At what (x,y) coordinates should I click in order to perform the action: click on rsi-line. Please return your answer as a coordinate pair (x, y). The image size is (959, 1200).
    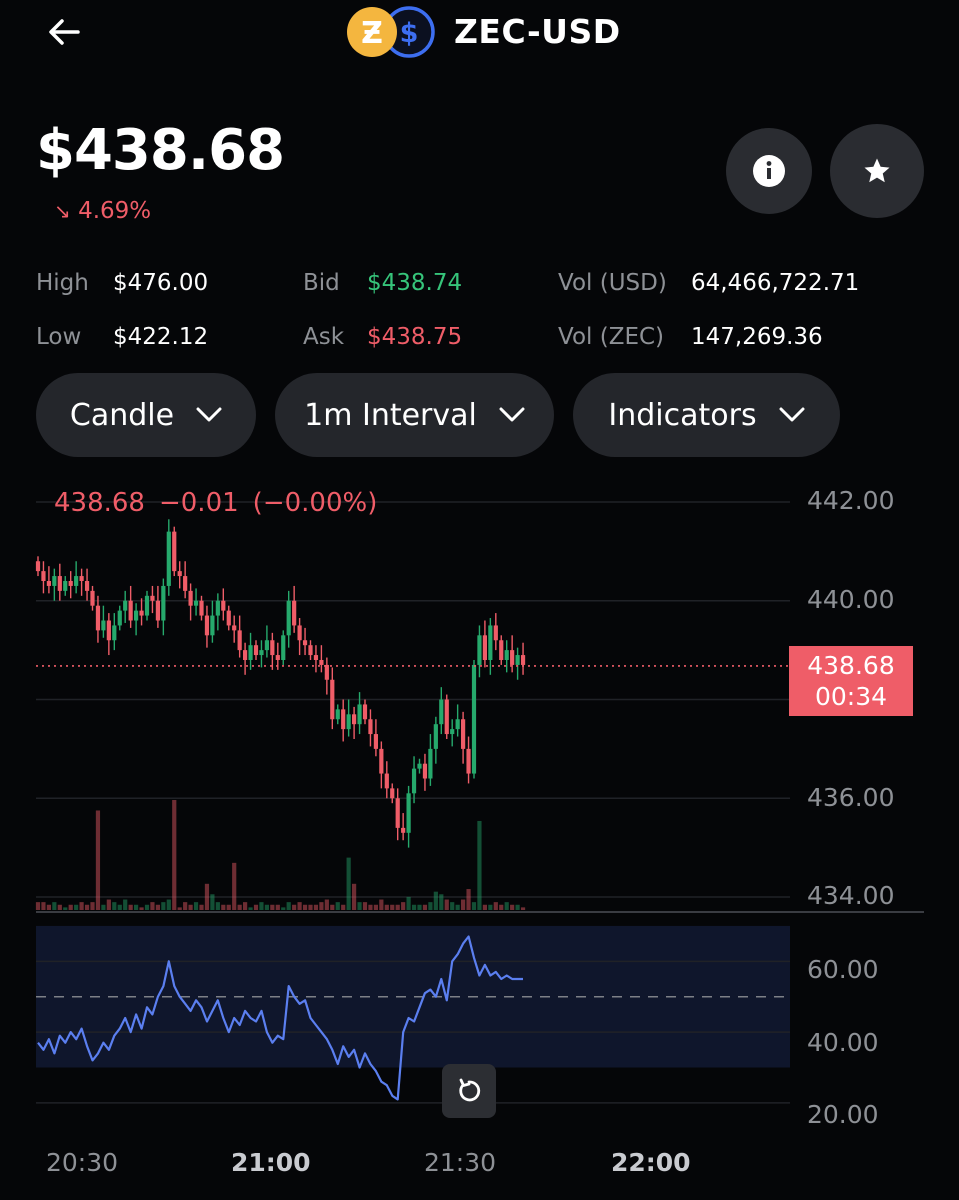
    Looking at the image, I should click on (280, 1018).